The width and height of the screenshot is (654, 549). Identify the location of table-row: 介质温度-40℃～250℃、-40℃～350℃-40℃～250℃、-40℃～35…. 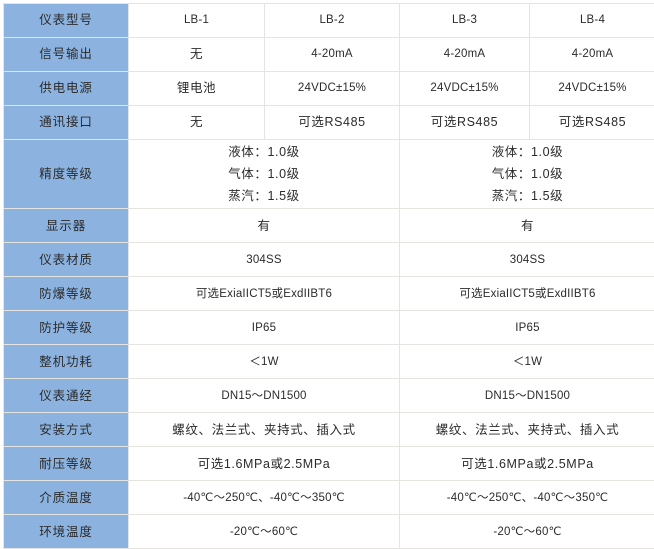
(329, 498).